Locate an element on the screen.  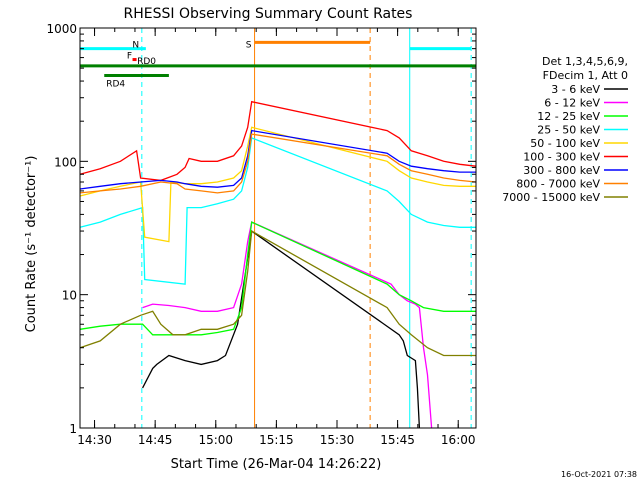
y-tick-label-1: 10 is located at coordinates (69, 296).